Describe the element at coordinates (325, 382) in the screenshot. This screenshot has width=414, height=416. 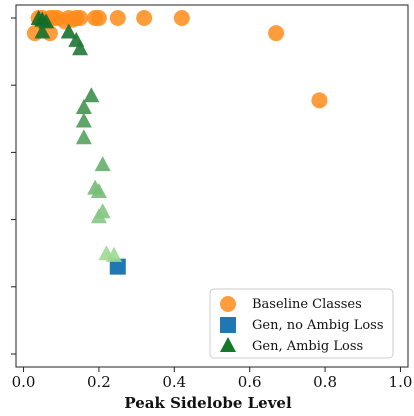
I see `x-tick-label: 0.8` at that location.